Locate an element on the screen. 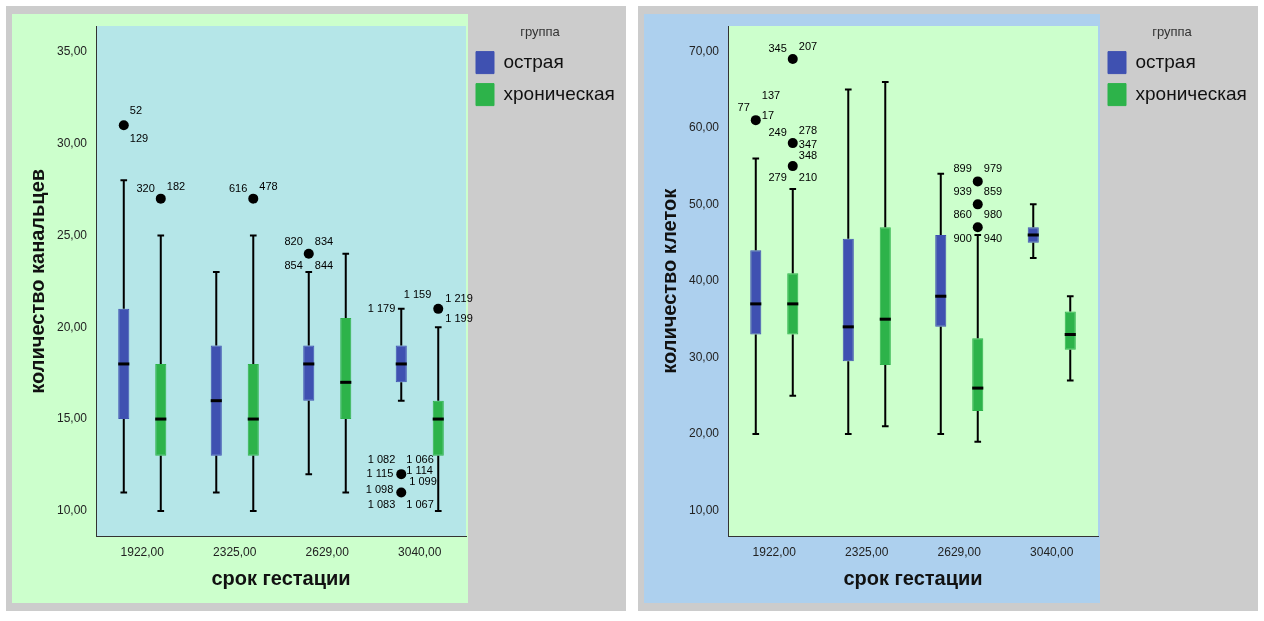 This screenshot has height=621, width=1264. annotation: 320 is located at coordinates (145, 187).